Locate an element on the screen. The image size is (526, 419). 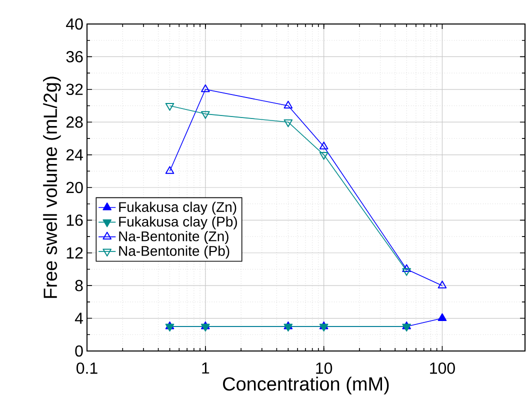
y-tick-label: 28 is located at coordinates (74, 122).